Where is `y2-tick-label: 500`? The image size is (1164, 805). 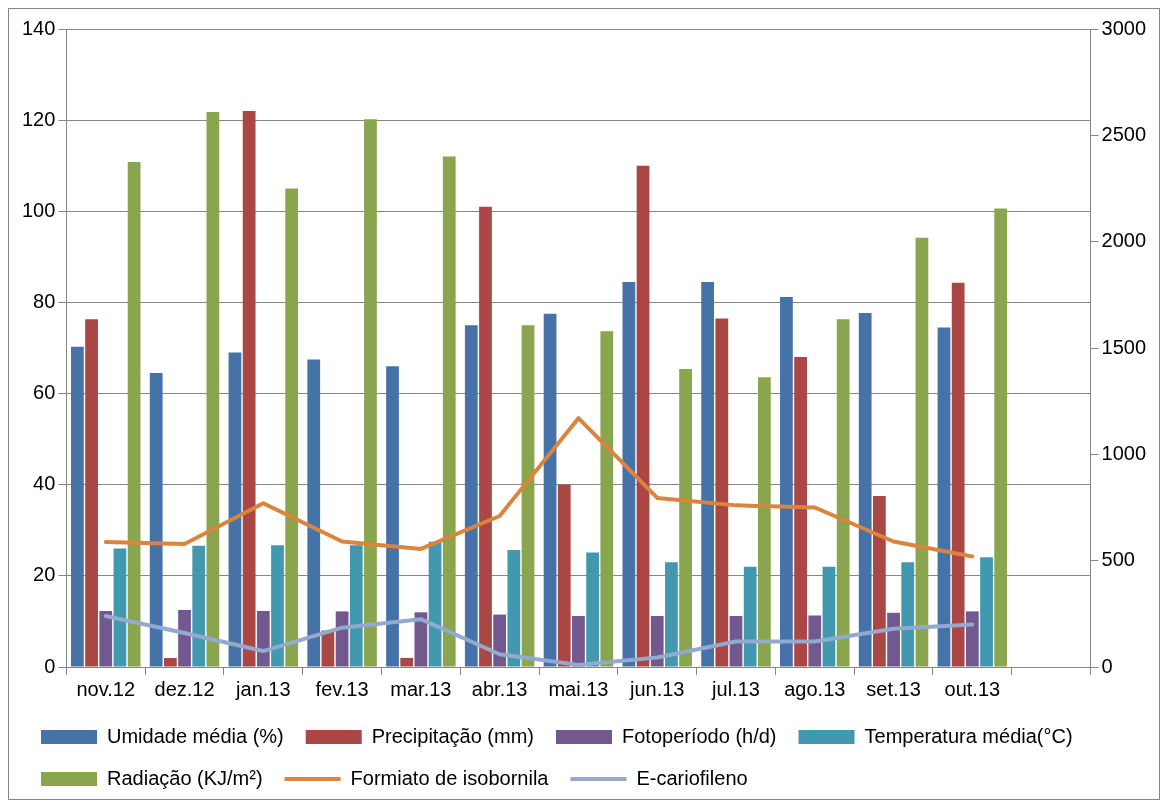
y2-tick-label: 500 is located at coordinates (1118, 559).